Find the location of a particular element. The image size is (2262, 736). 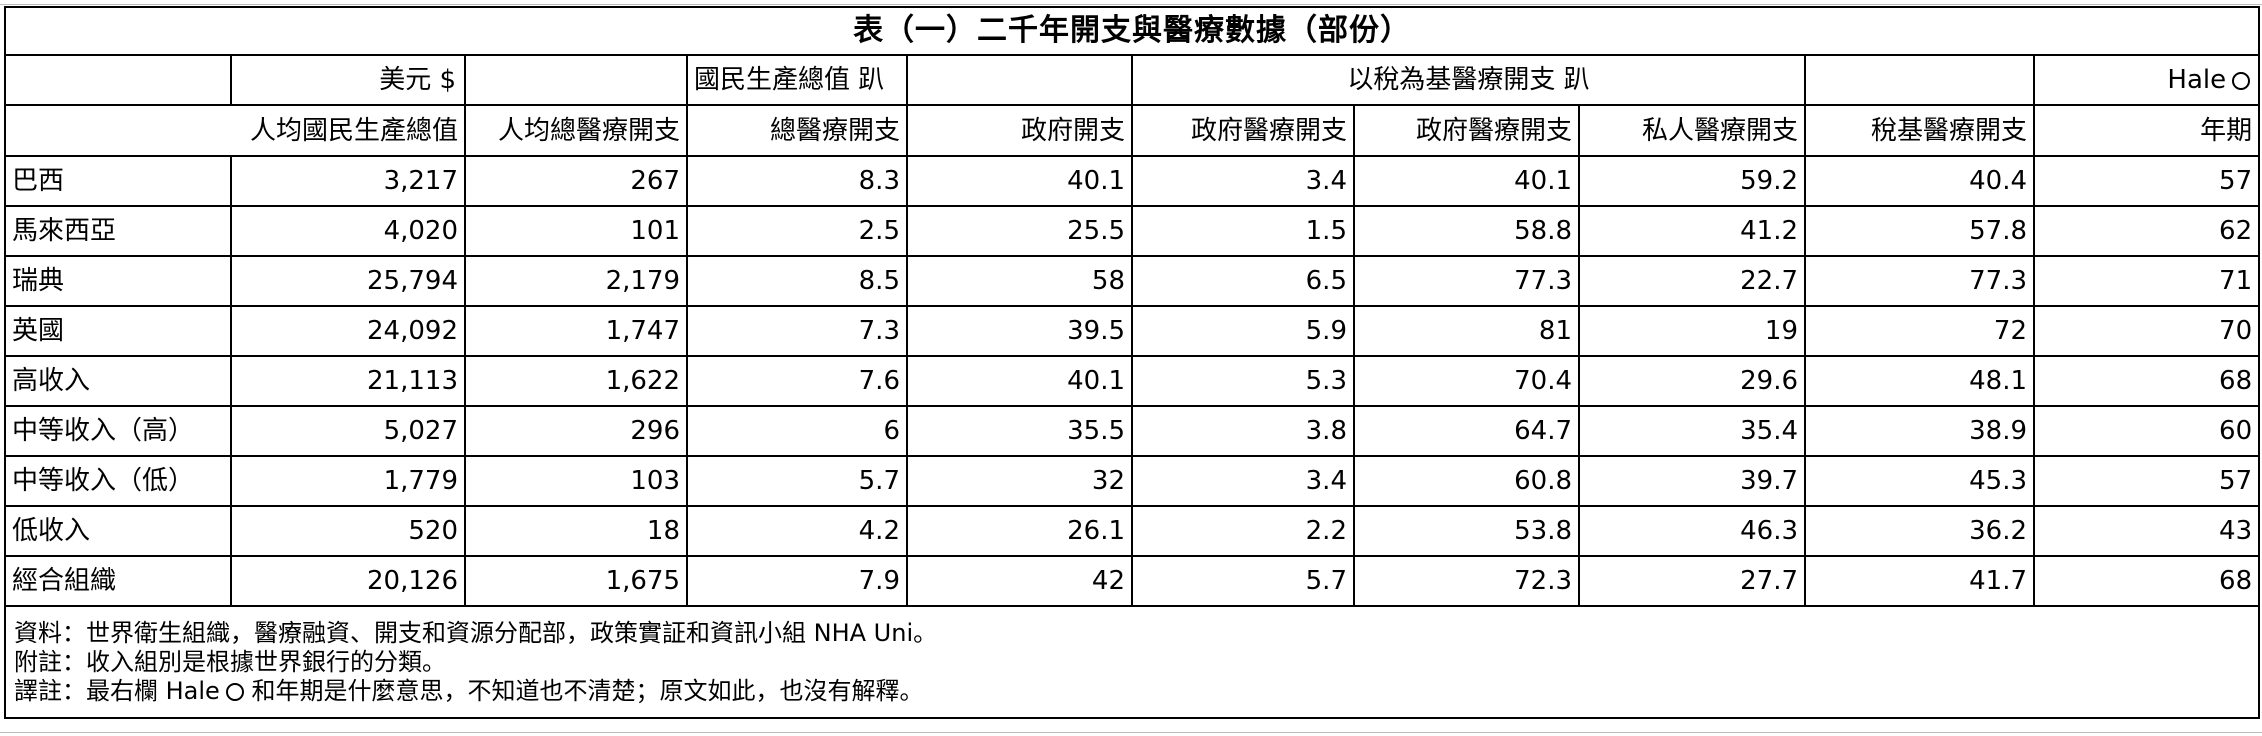

cell: 1,747 is located at coordinates (576, 331).